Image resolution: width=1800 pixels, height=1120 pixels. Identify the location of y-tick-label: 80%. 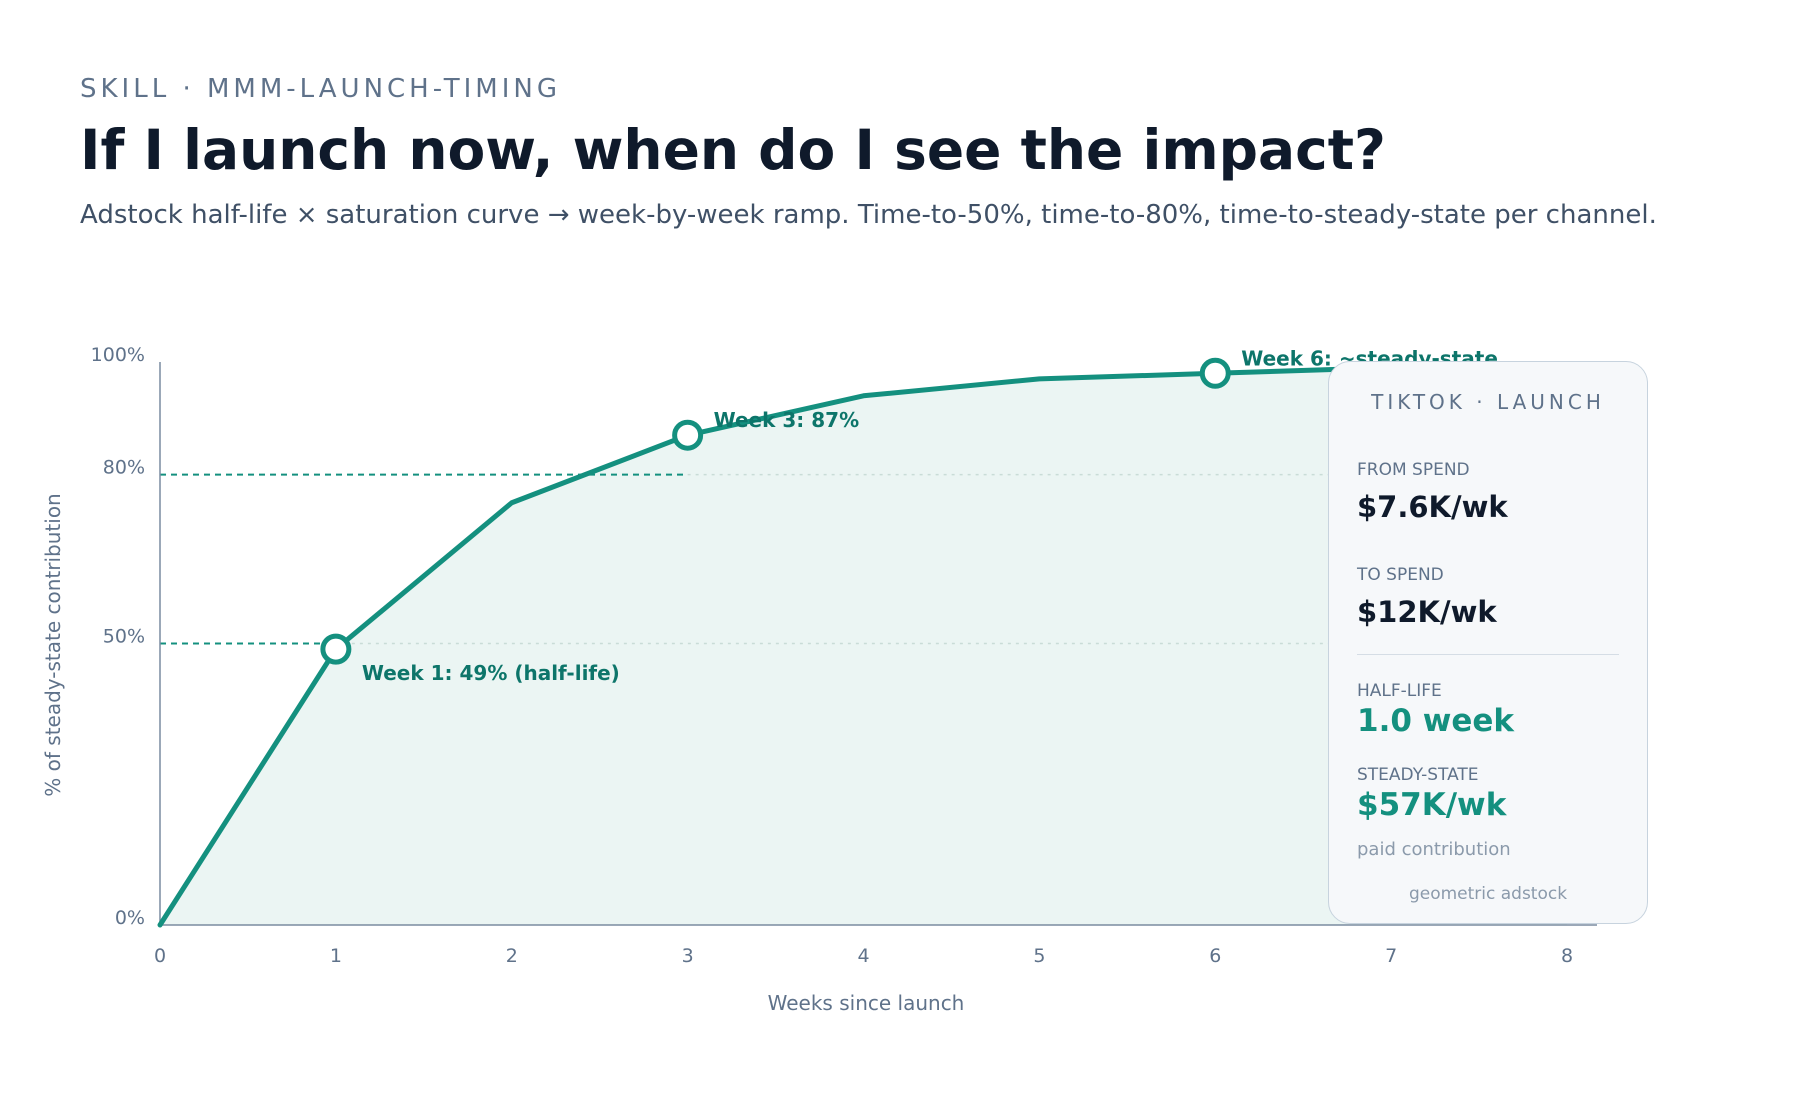
(124, 468).